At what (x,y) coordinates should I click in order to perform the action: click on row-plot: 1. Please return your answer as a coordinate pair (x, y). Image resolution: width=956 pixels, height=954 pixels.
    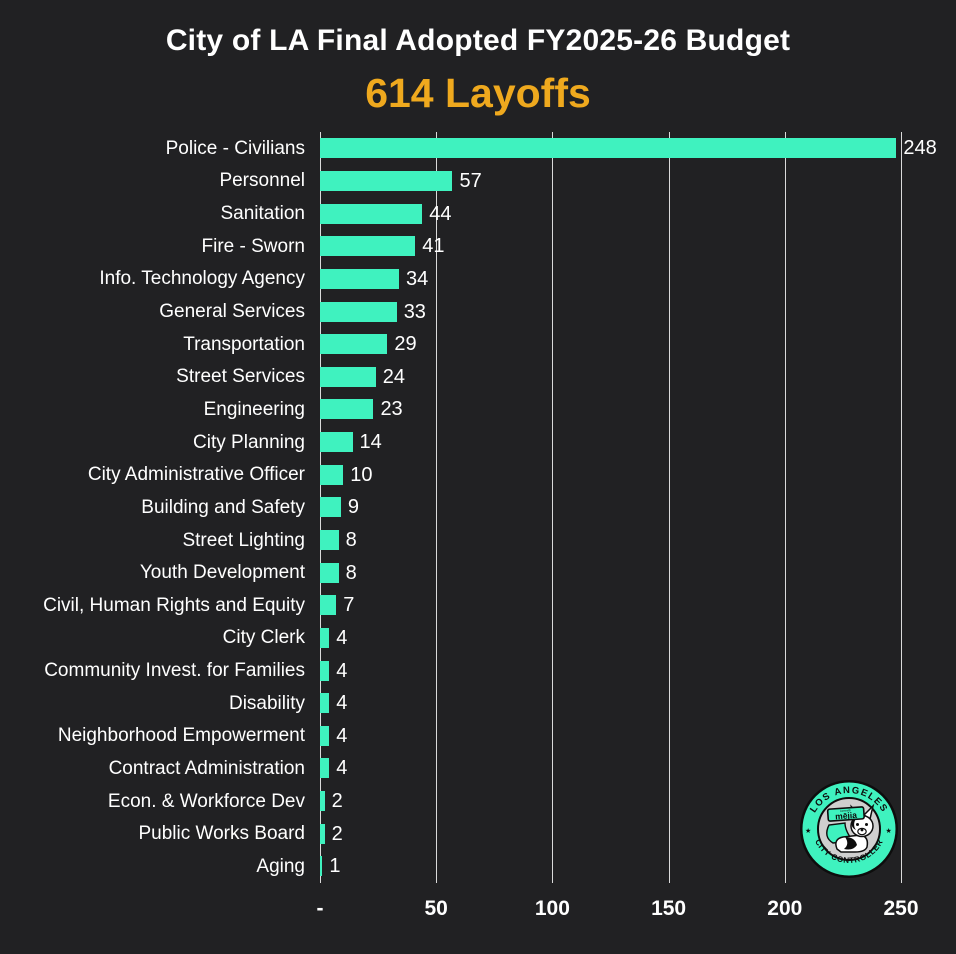
    Looking at the image, I should click on (638, 866).